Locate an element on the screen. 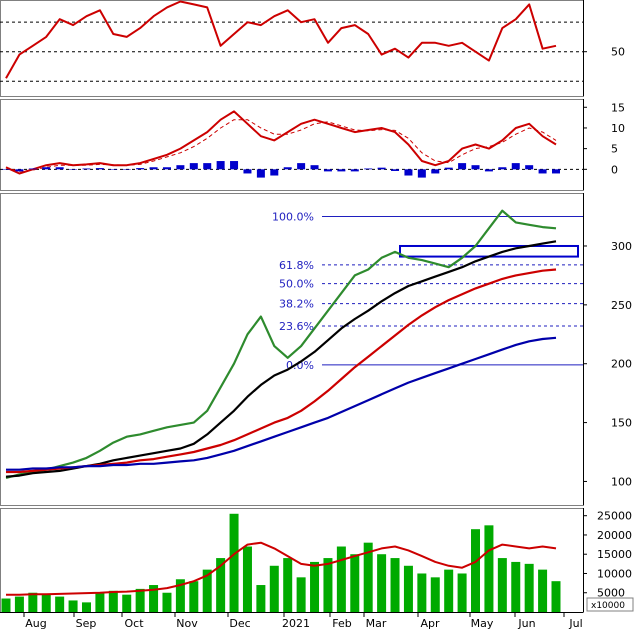 The image size is (636, 630). volume-tick-label: 15000 is located at coordinates (614, 554).